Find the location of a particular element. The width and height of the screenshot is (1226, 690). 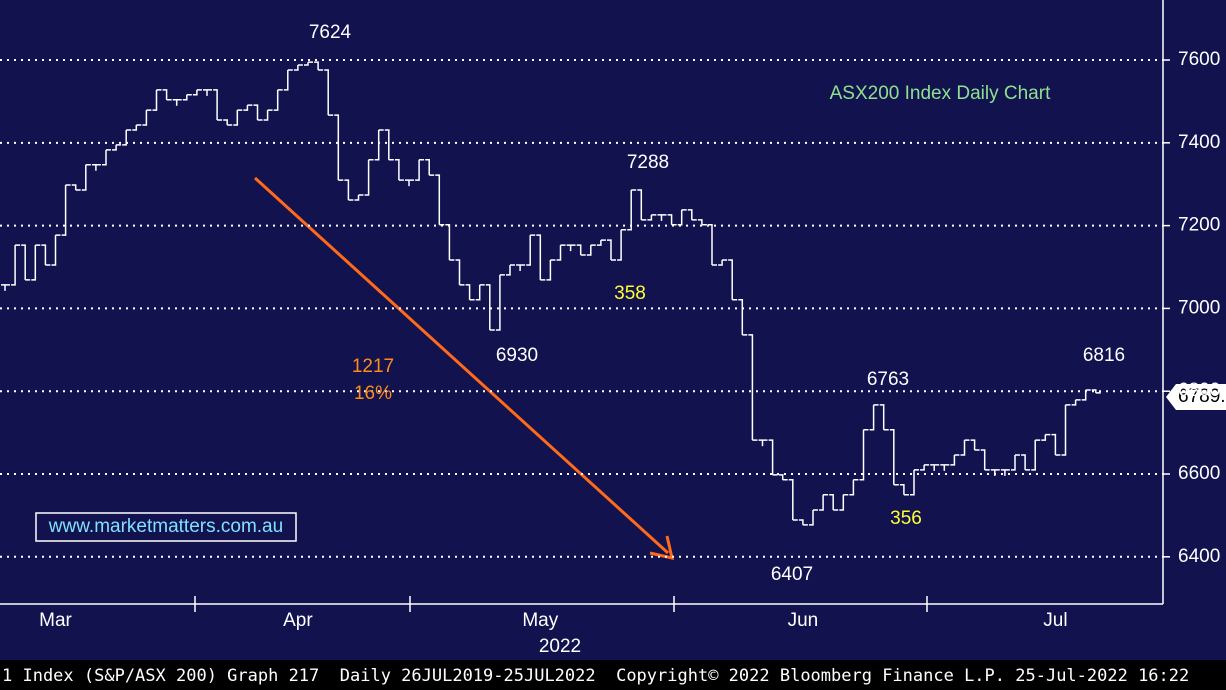

annotation: 6763 is located at coordinates (888, 379).